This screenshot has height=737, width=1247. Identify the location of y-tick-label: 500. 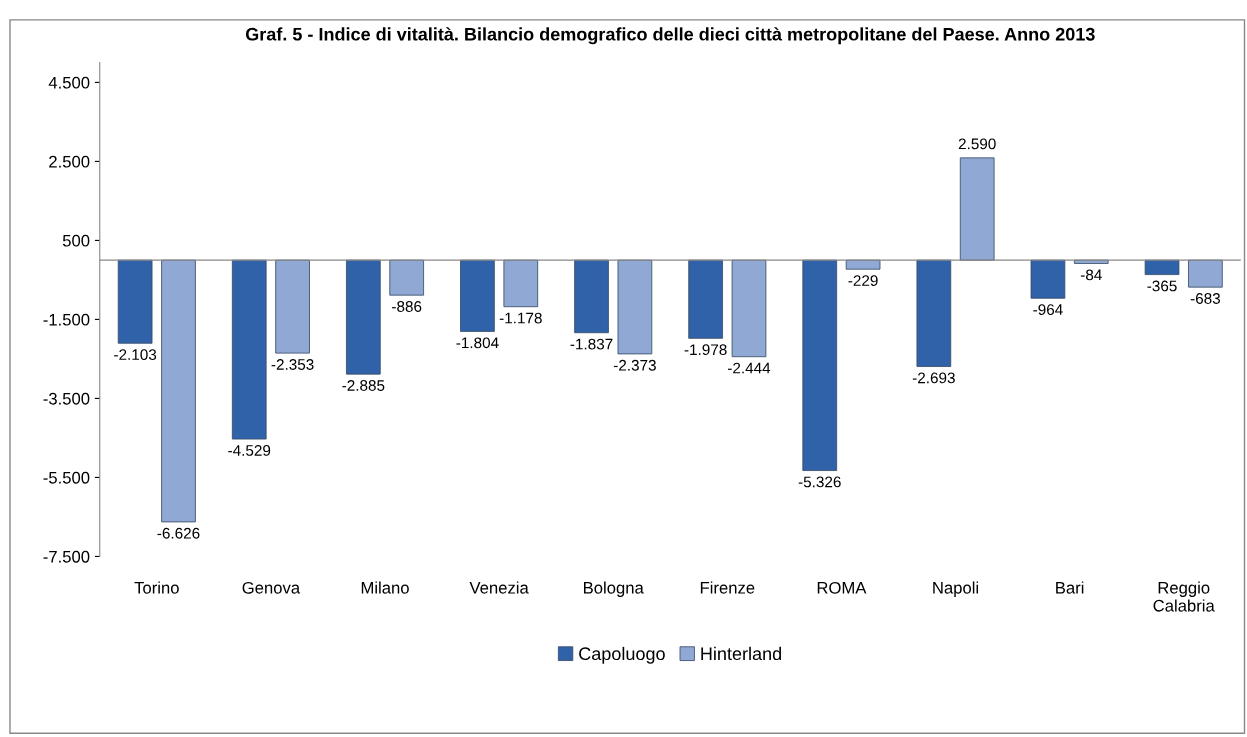
(76, 240).